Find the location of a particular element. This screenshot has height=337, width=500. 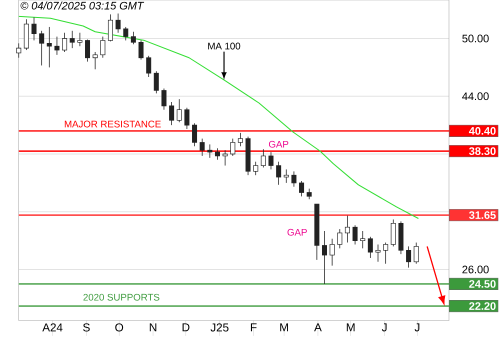

ref-line-label: 31.65 is located at coordinates (482, 215).